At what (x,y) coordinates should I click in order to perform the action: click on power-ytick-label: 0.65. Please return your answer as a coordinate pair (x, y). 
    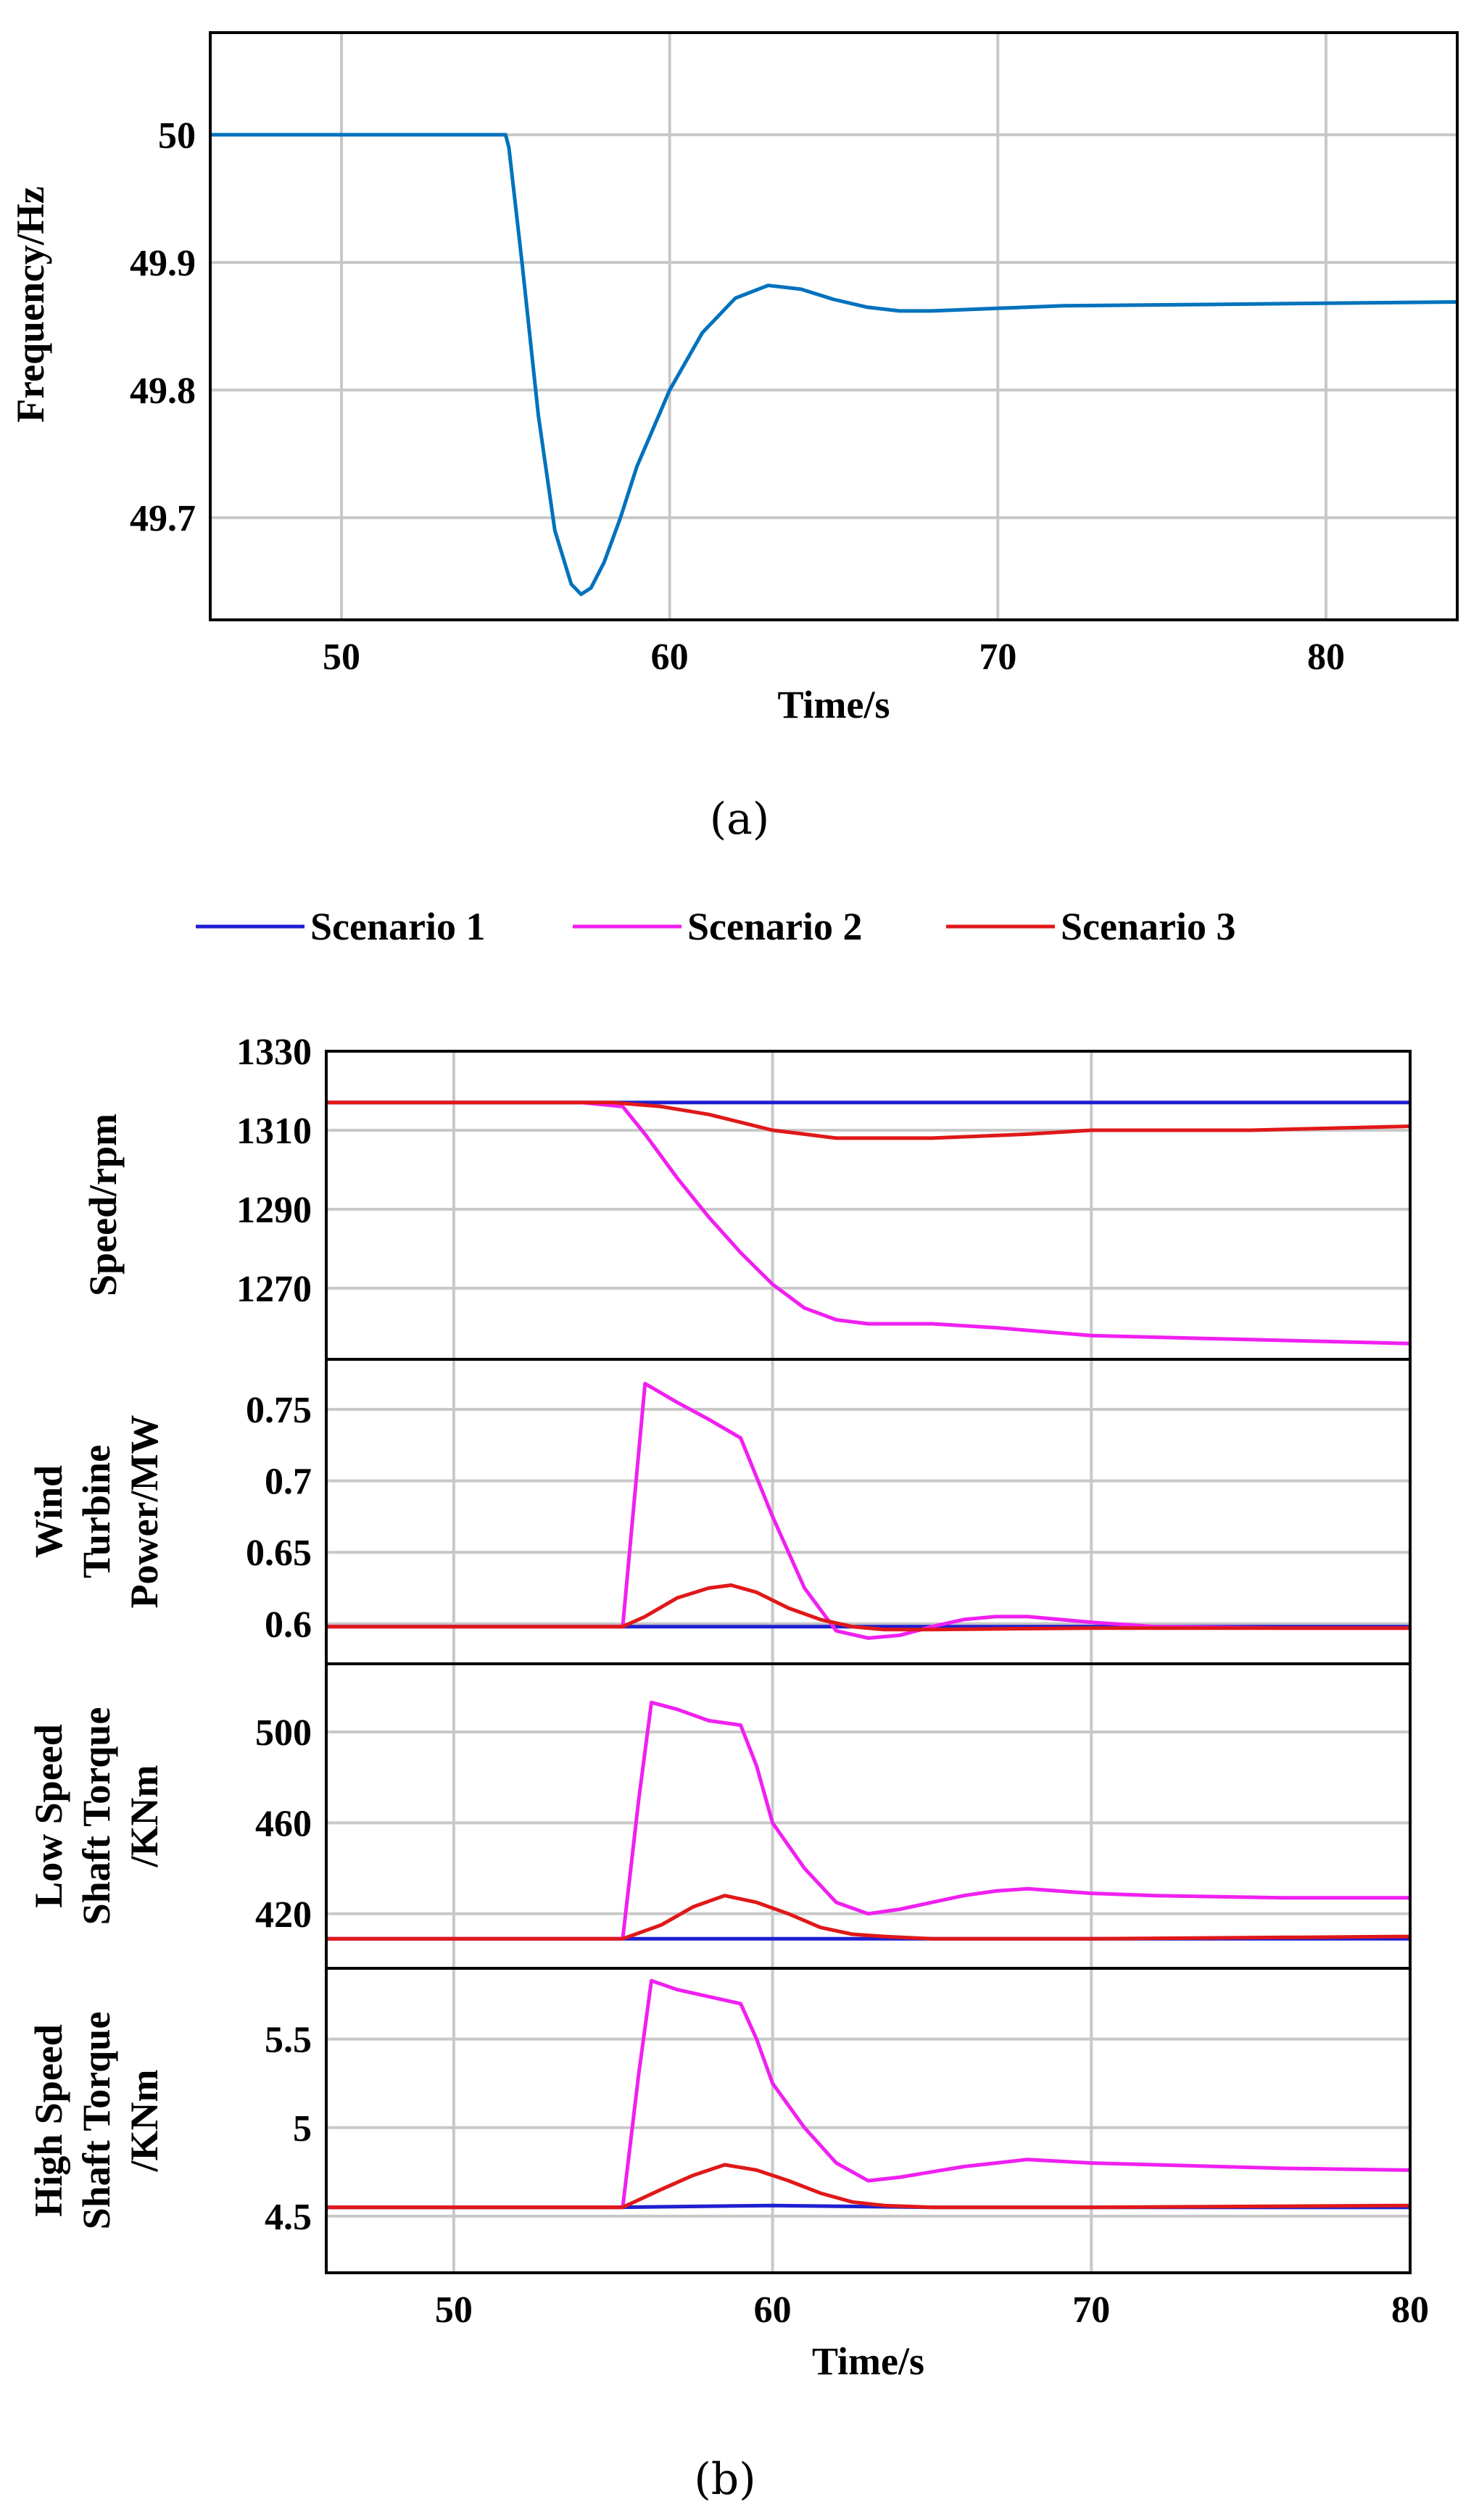
    Looking at the image, I should click on (279, 1553).